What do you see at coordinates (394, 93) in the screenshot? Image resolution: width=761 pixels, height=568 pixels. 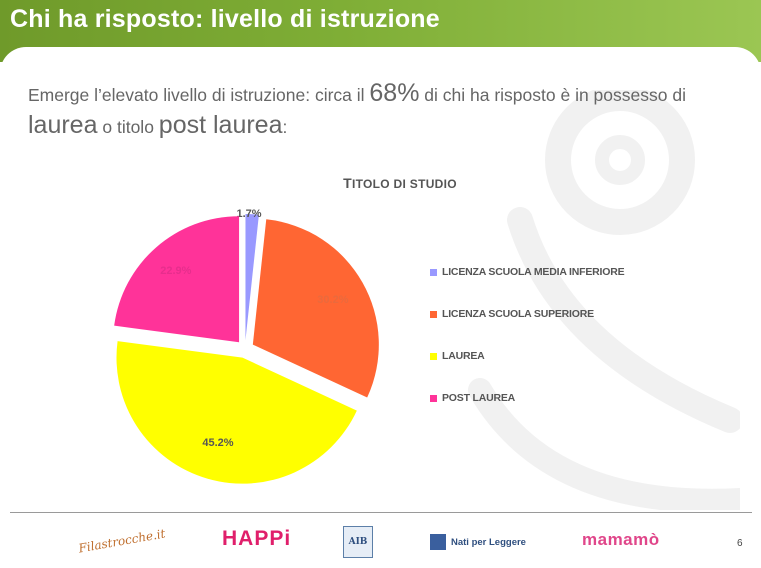 I see `intro-highlight-percent: 68%` at bounding box center [394, 93].